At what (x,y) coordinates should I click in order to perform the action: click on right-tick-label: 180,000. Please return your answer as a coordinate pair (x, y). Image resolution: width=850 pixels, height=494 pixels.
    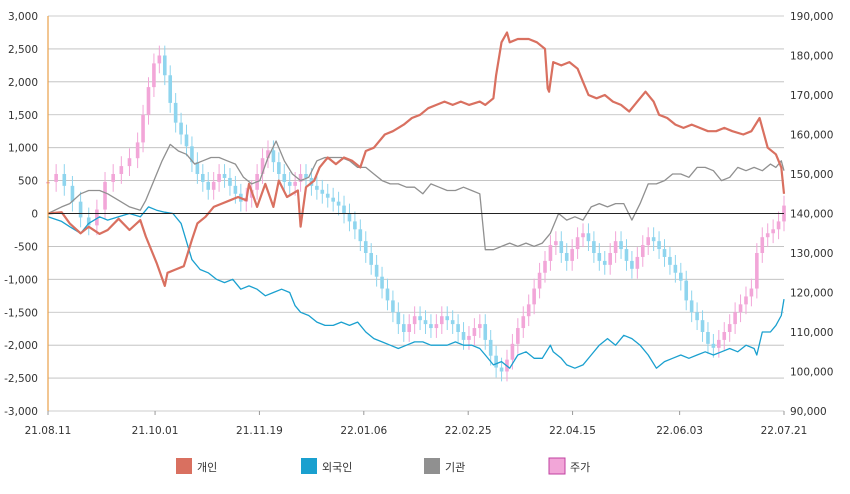
    Looking at the image, I should click on (811, 57).